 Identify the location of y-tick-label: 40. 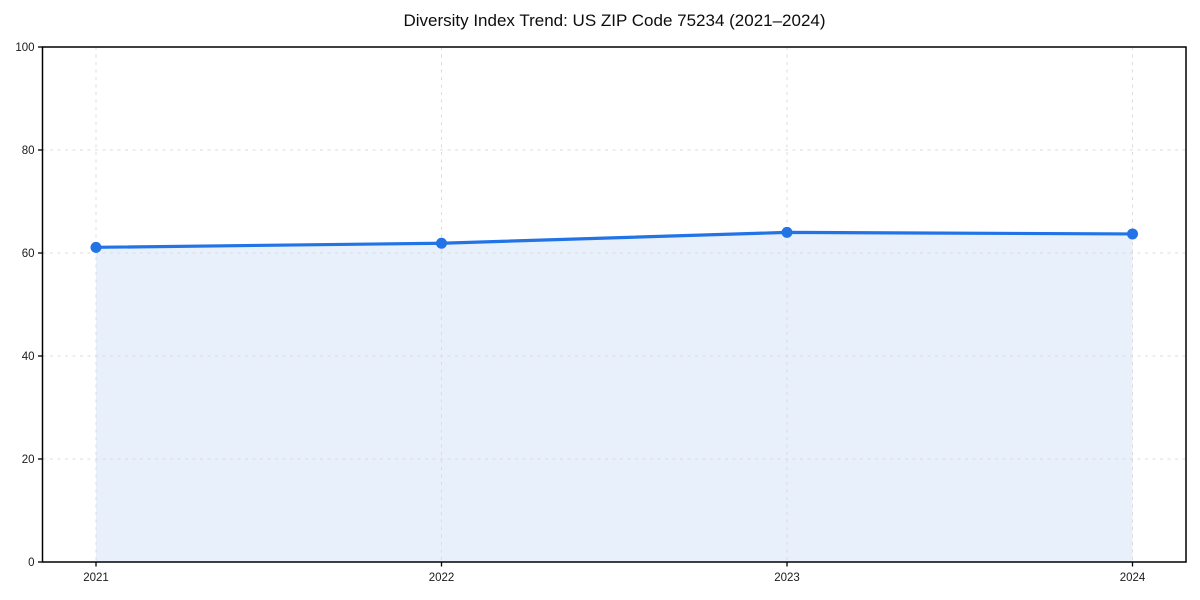
(28, 357).